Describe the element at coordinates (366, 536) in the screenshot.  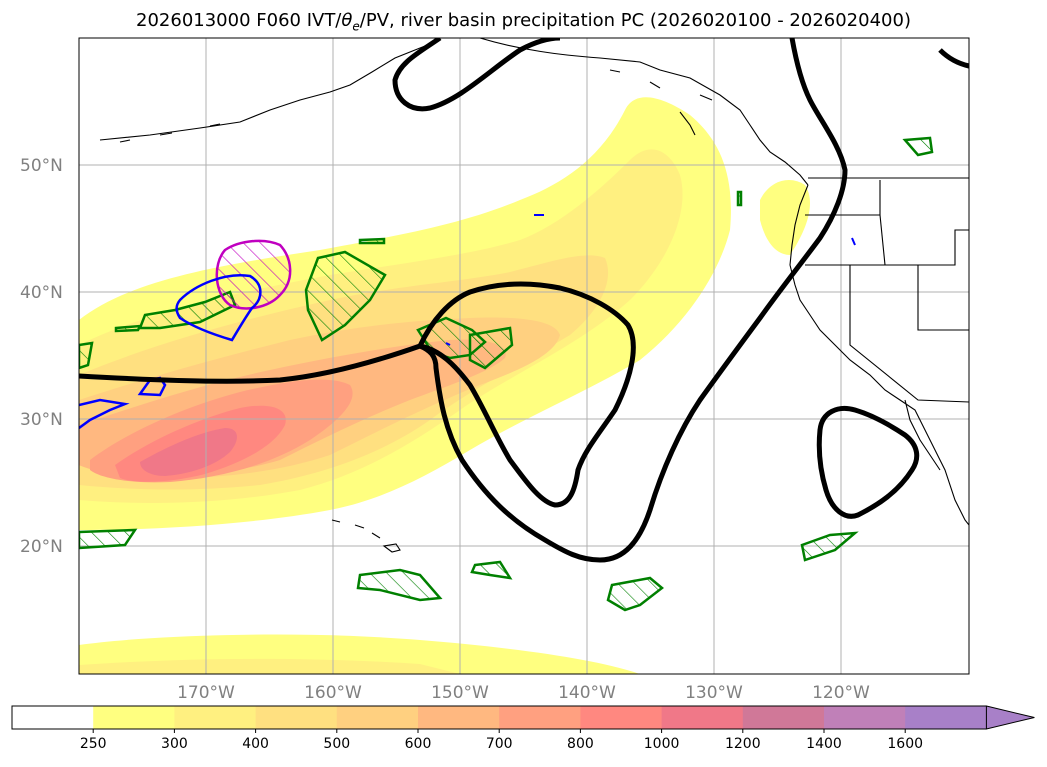
I see `hawaii-islands` at that location.